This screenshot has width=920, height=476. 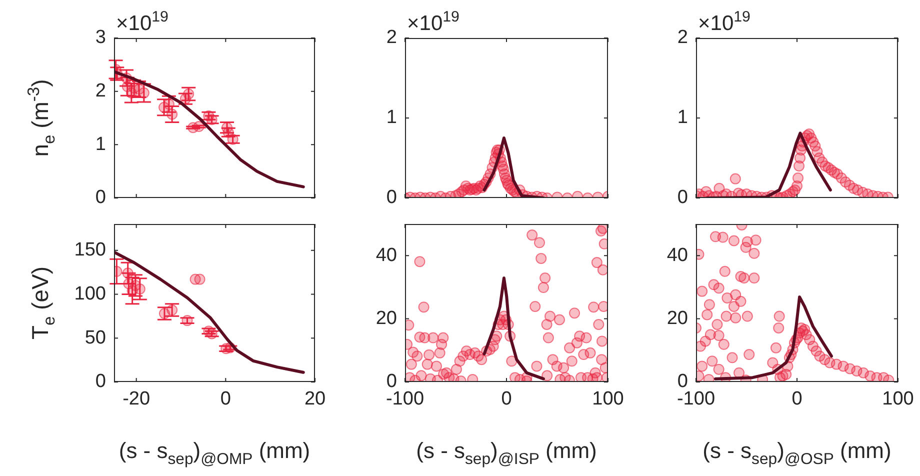 I want to click on y-tick-label: 100, so click(x=90, y=293).